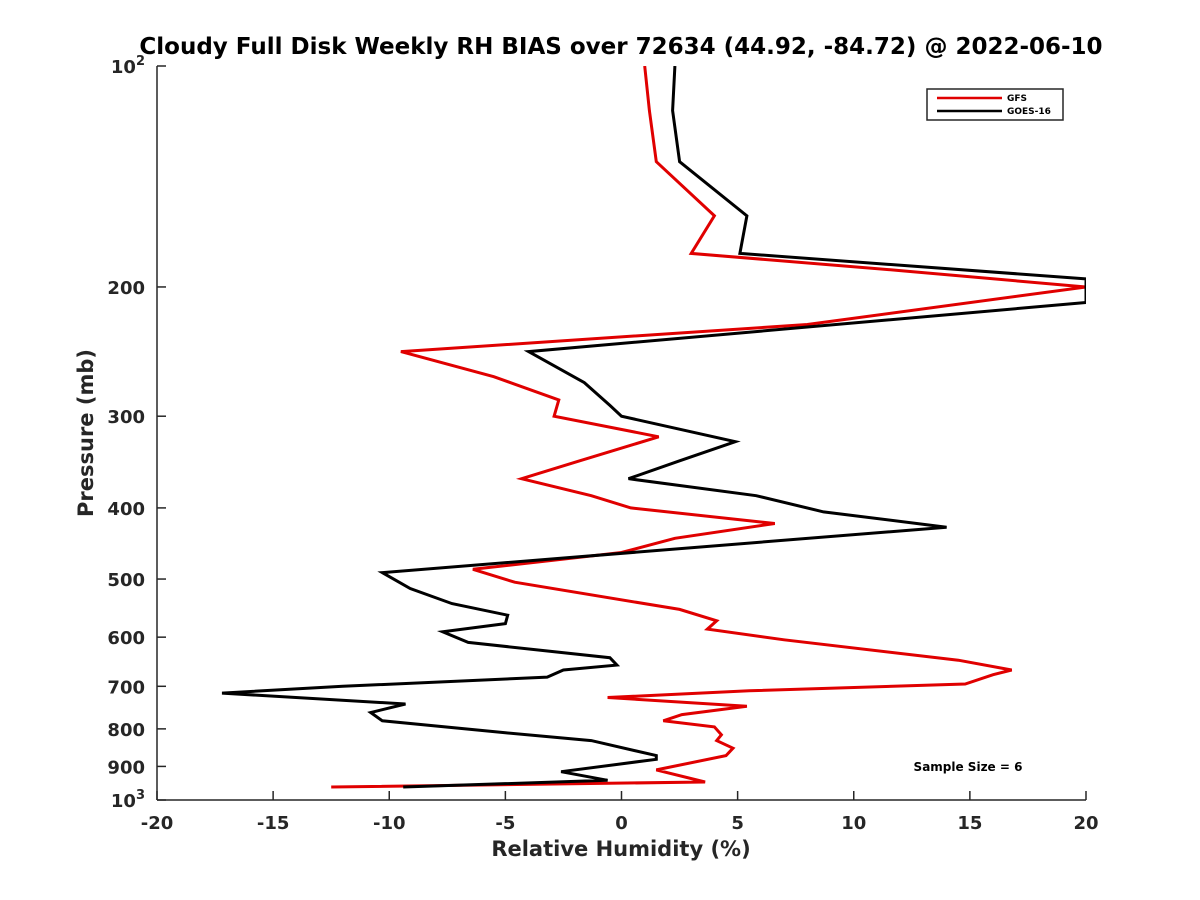 This screenshot has width=1200, height=900. I want to click on x-tick-label: 20, so click(1085, 823).